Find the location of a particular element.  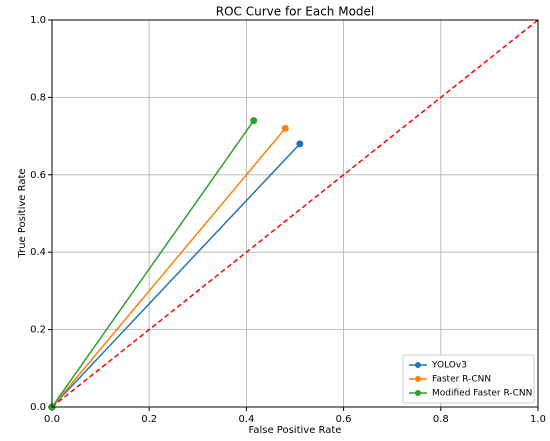

x-tick-label: 0.6 is located at coordinates (344, 419).